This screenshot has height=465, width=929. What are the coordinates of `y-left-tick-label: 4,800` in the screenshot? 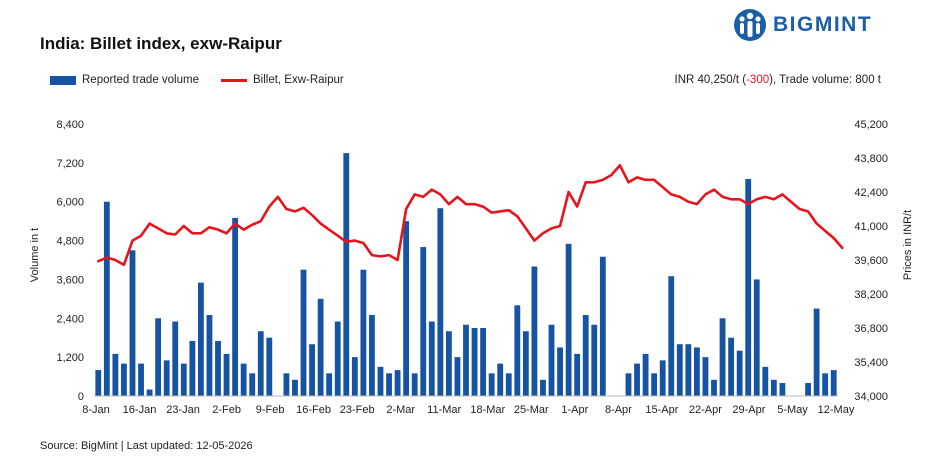 It's located at (70, 242).